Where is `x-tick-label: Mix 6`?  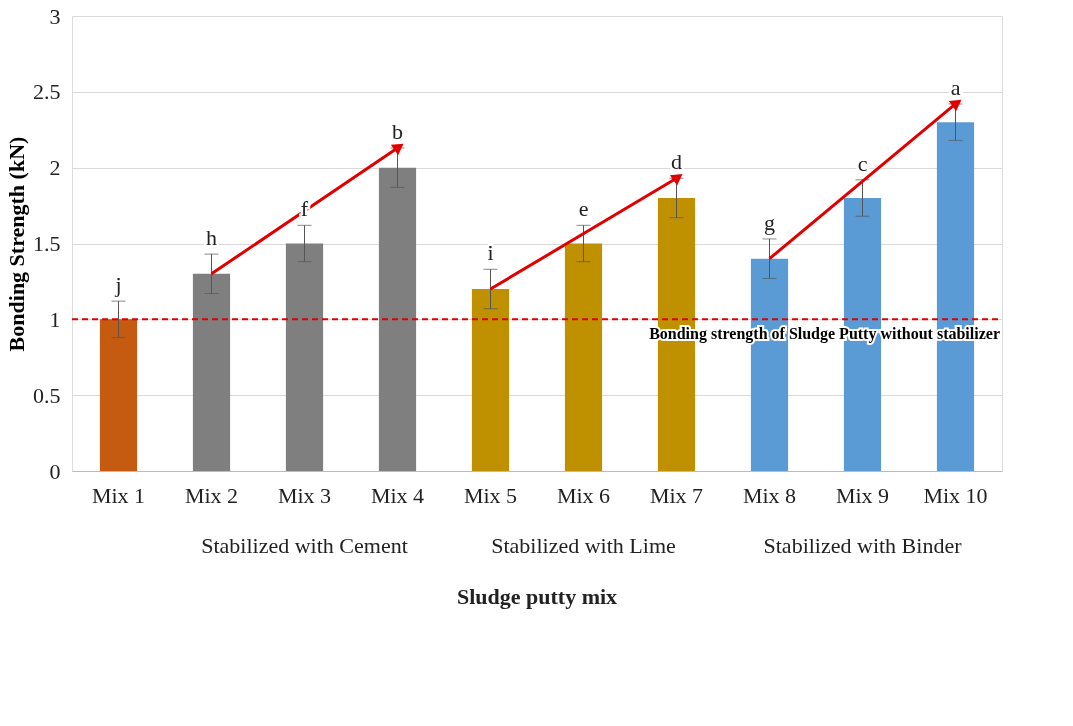
x-tick-label: Mix 6 is located at coordinates (583, 495).